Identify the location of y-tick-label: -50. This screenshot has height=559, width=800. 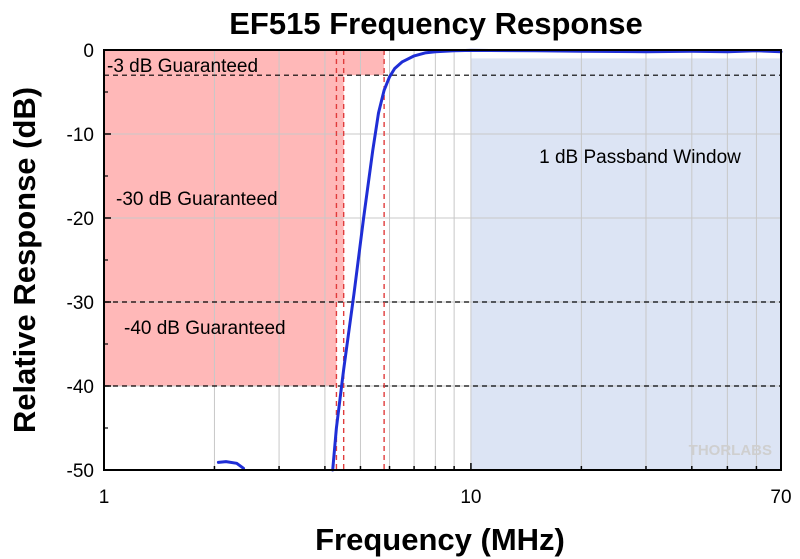
(80, 471).